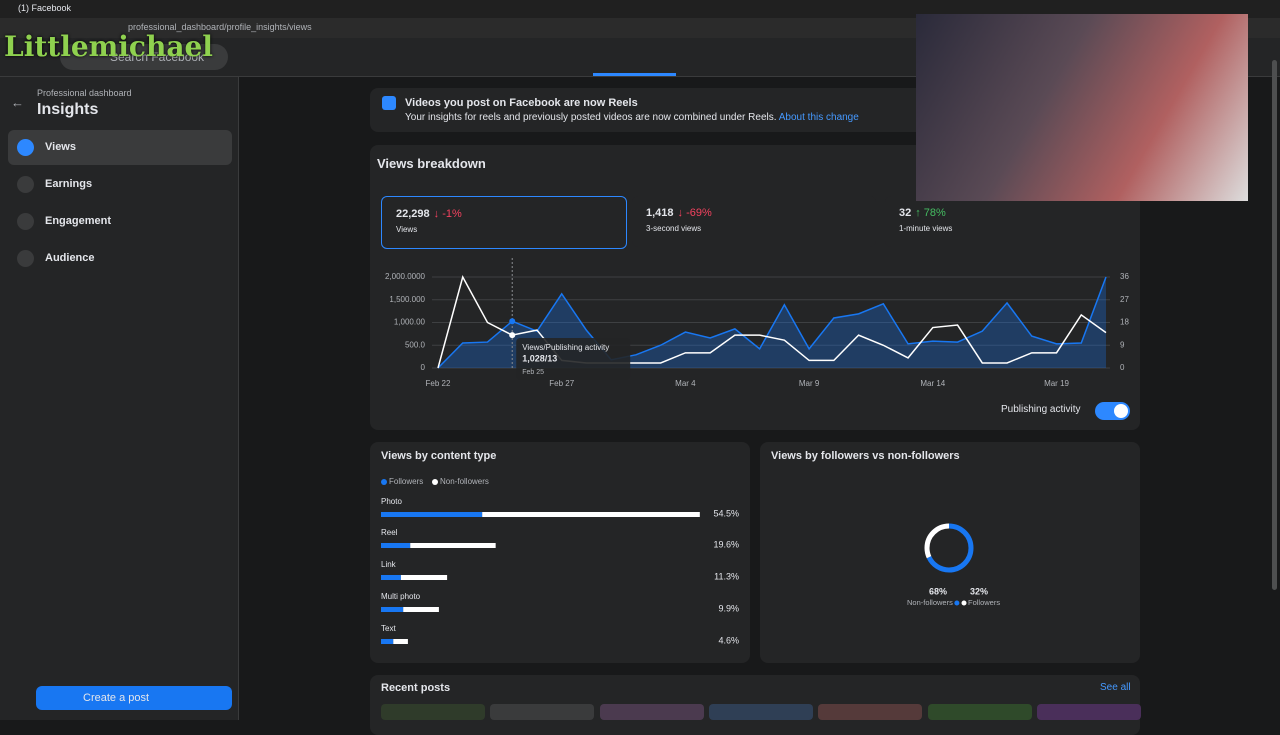 Image resolution: width=1280 pixels, height=735 pixels. I want to click on active-tab-indicator, so click(634, 74).